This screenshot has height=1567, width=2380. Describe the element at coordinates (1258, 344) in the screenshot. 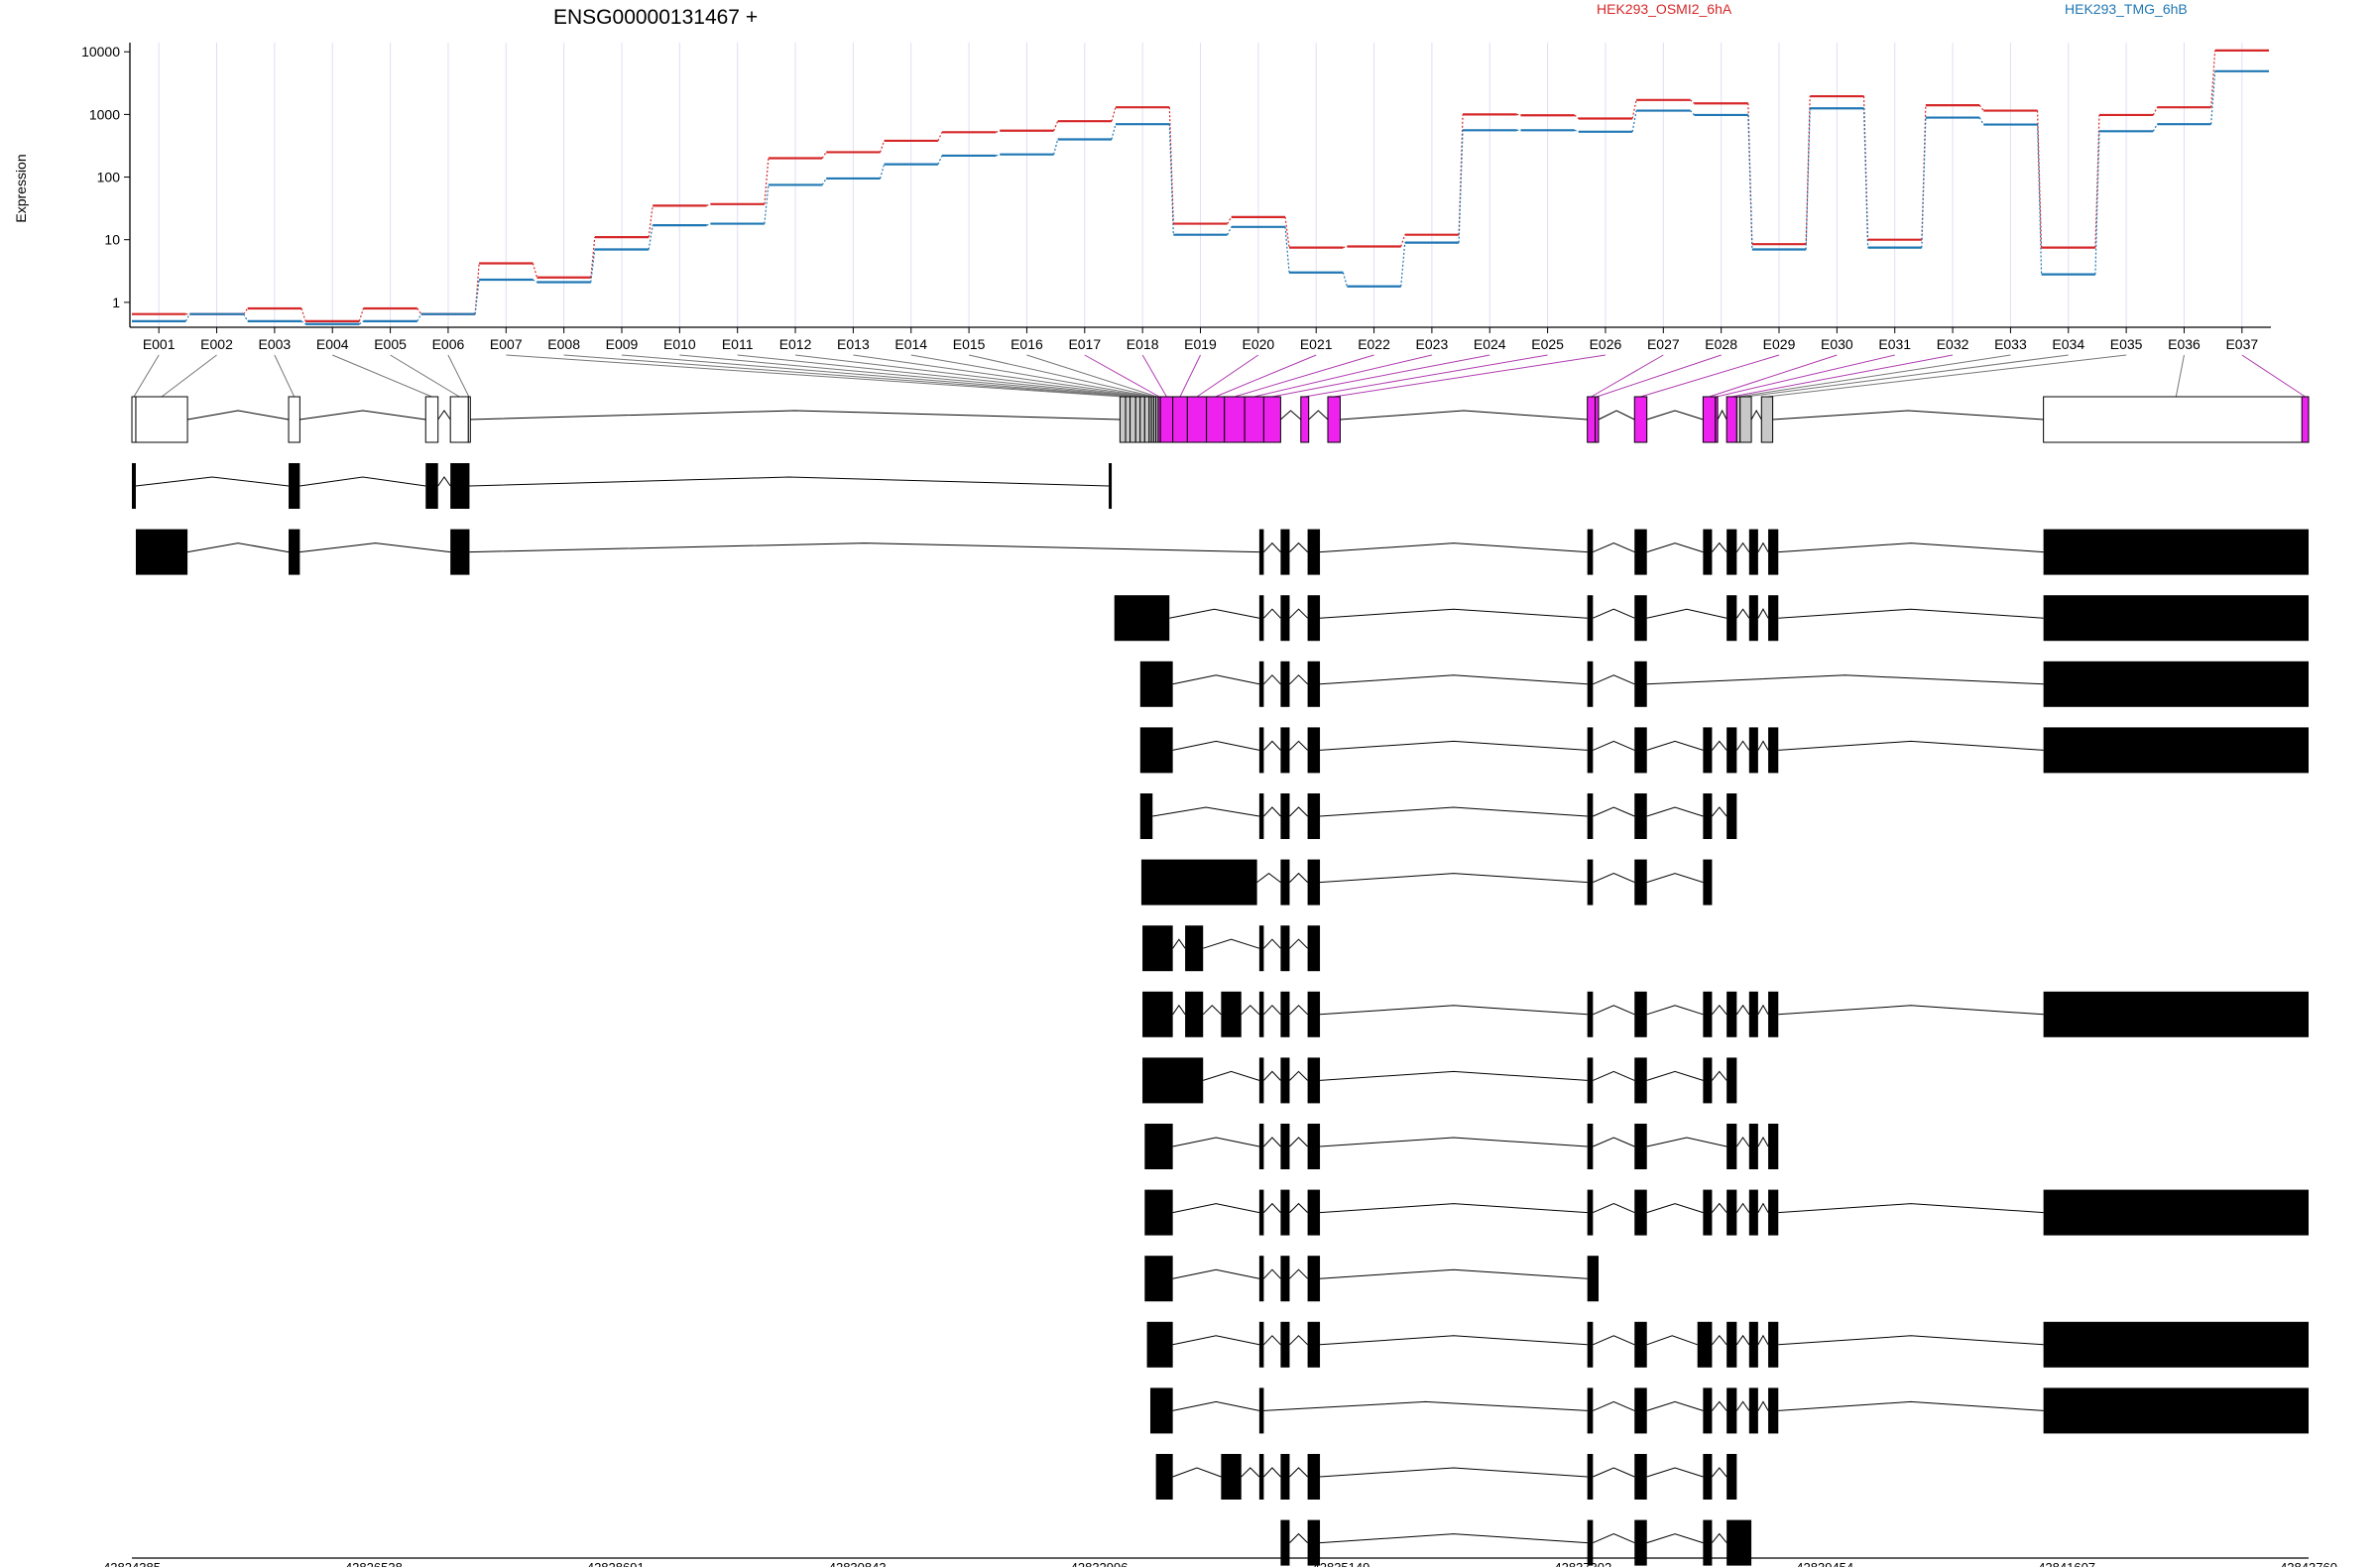

I see `x-tick-label: E020` at that location.